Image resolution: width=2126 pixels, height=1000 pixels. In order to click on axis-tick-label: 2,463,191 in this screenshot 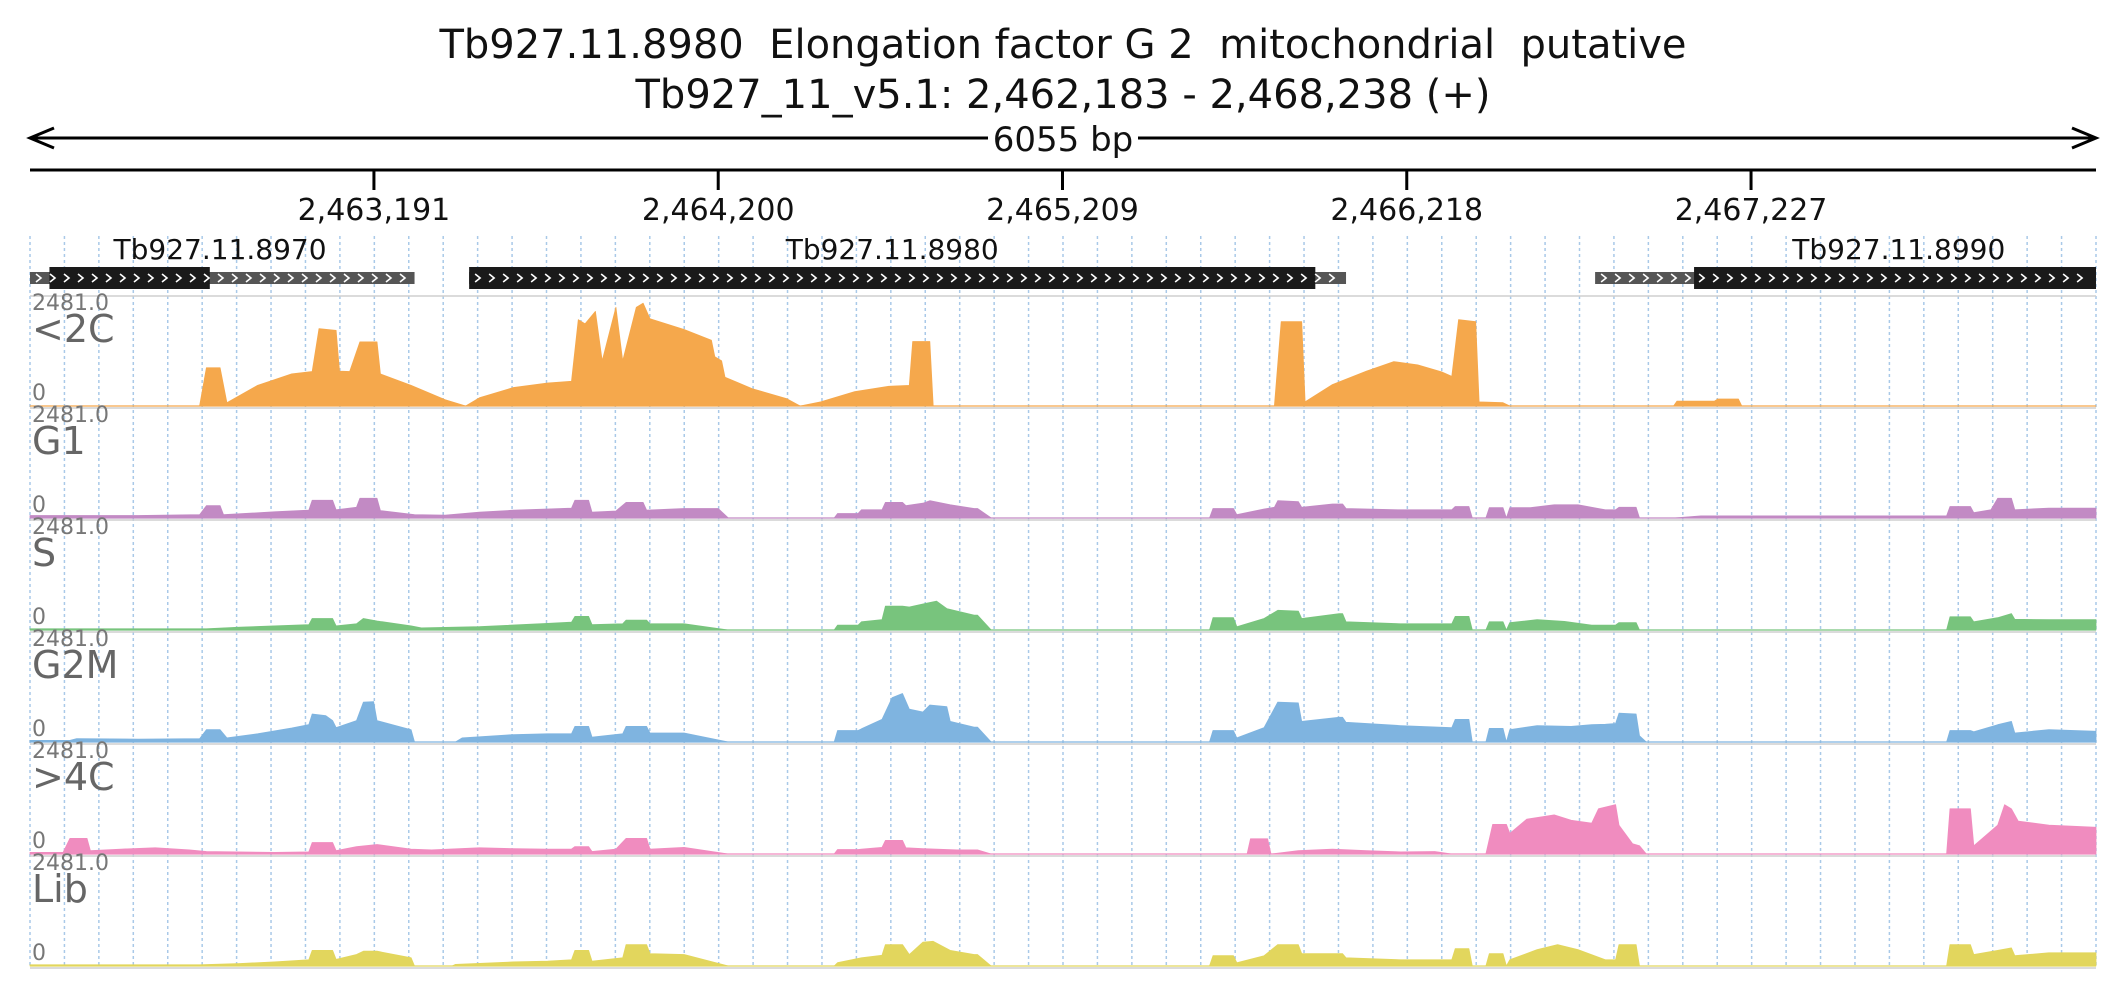, I will do `click(374, 210)`.